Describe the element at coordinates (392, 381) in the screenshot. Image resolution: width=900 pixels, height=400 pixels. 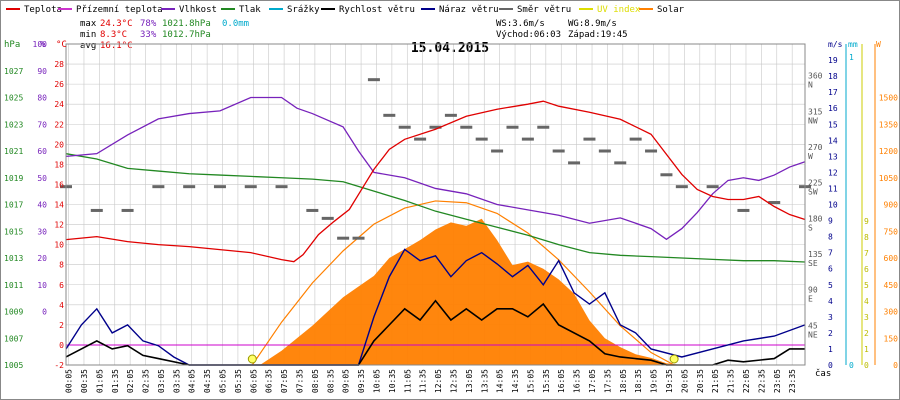
I see `x-tick-label: 10:35` at that location.